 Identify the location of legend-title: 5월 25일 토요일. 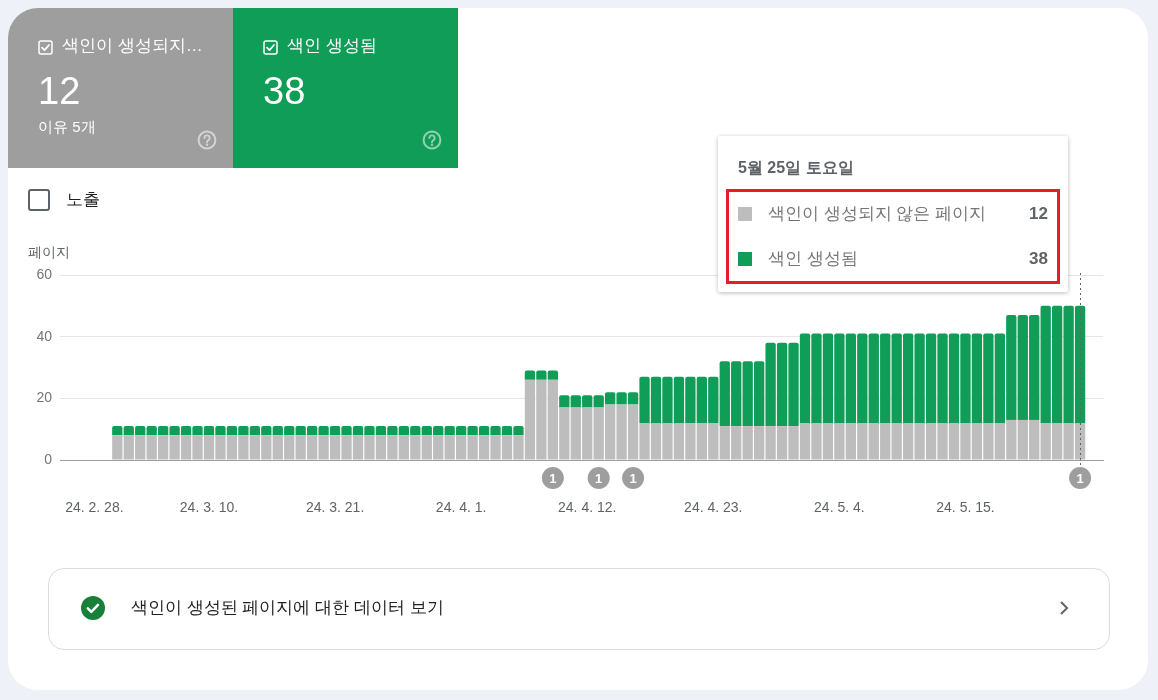
(796, 168).